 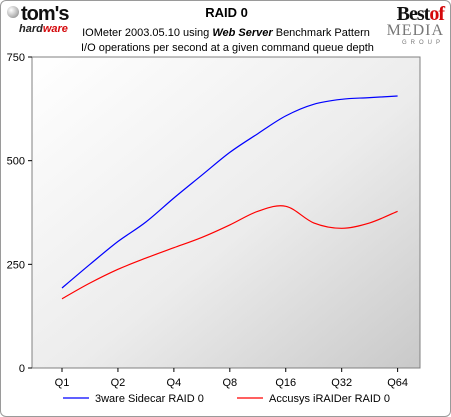 What do you see at coordinates (13, 12) in the screenshot?
I see `logo-ball-icon` at bounding box center [13, 12].